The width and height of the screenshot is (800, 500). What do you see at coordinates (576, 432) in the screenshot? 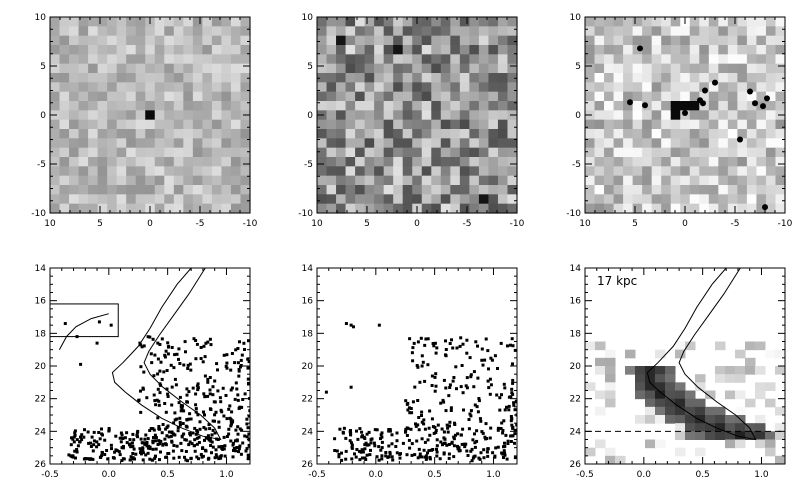
I see `y-tick-label: 24` at bounding box center [576, 432].